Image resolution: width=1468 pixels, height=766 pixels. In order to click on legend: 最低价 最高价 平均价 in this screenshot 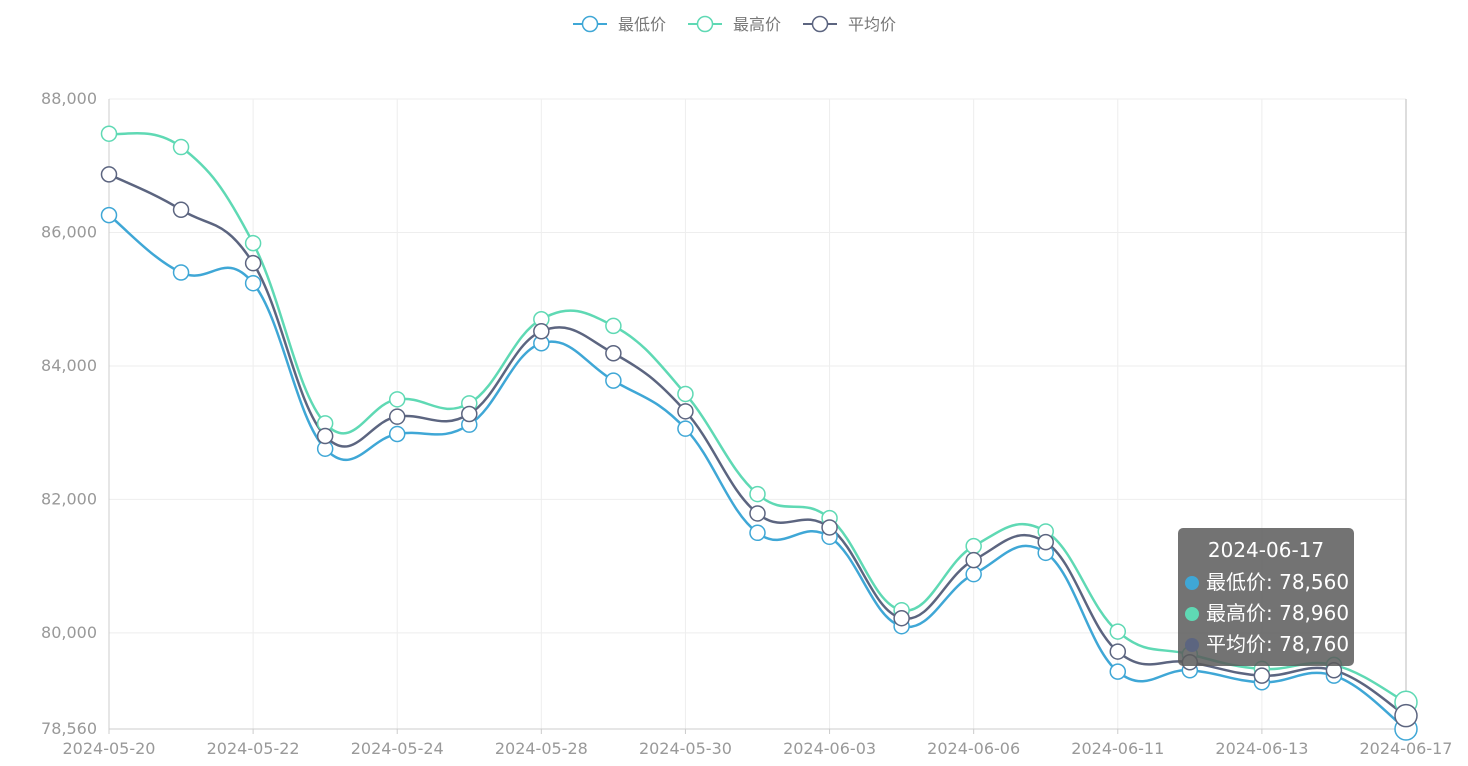, I will do `click(734, 24)`.